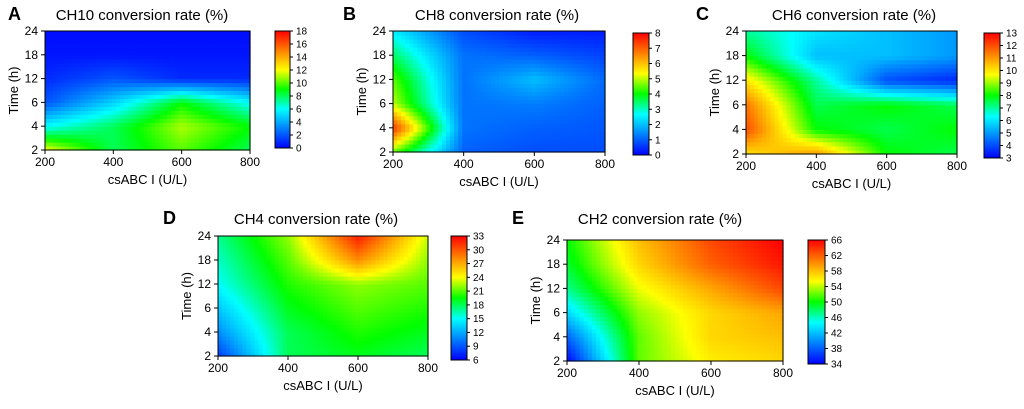 The image size is (1024, 409). I want to click on colorbar-tick-label: 10, so click(302, 84).